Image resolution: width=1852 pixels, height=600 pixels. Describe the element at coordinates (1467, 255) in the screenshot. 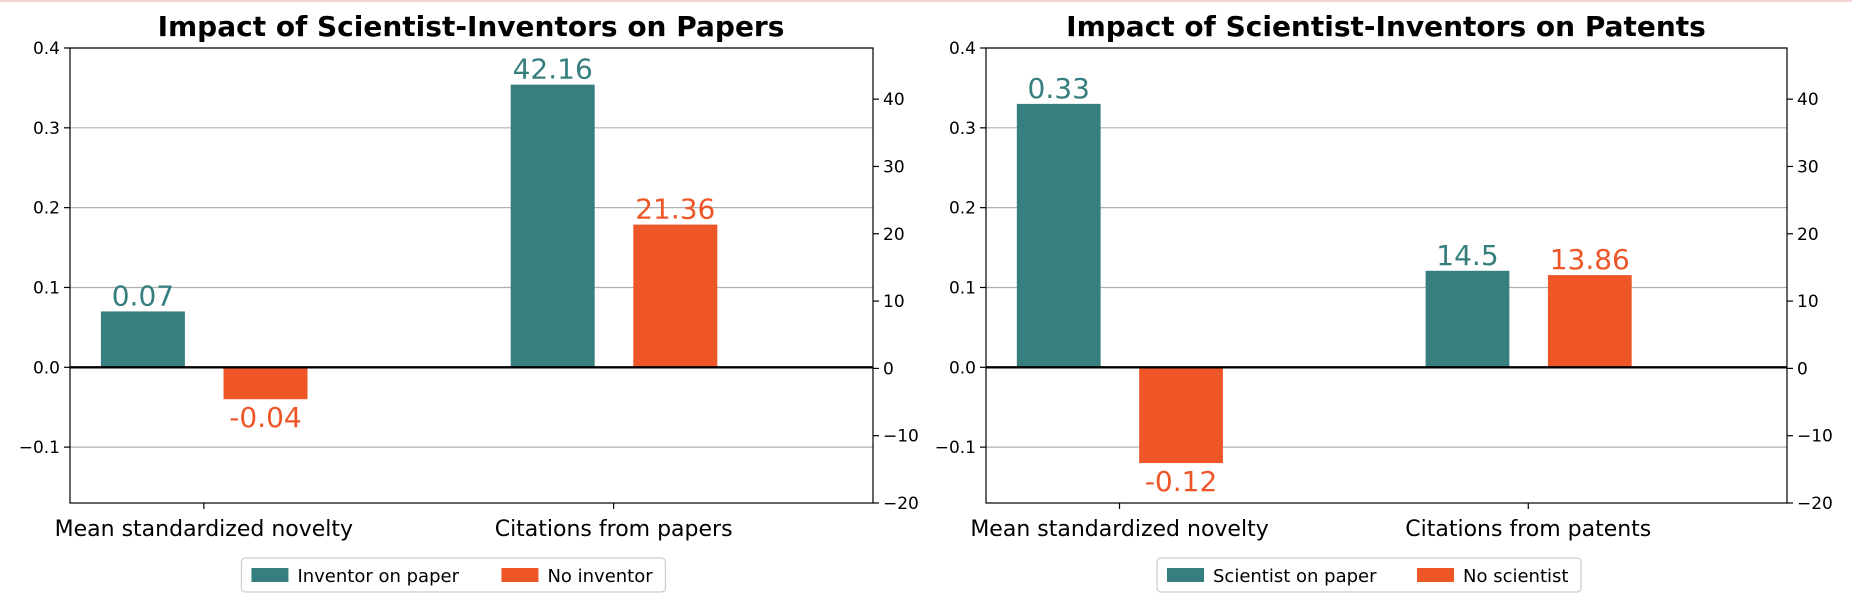

I see `data-label: 14.5` at that location.